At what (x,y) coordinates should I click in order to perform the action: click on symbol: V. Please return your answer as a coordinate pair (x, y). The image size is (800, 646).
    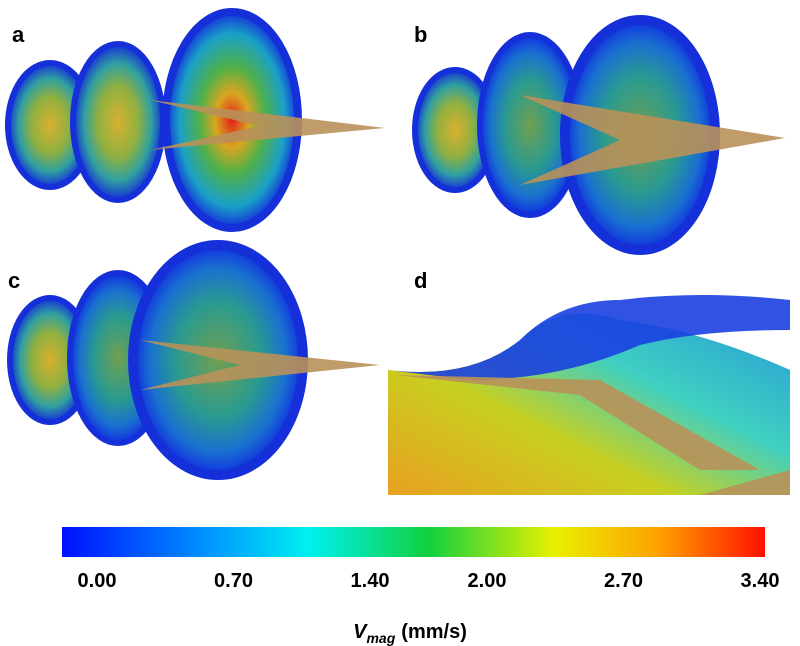
    Looking at the image, I should click on (360, 632).